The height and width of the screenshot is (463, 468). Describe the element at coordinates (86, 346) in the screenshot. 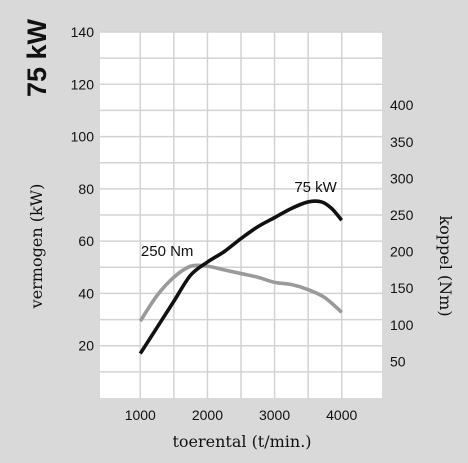

I see `y-tick-label-left: 20` at that location.